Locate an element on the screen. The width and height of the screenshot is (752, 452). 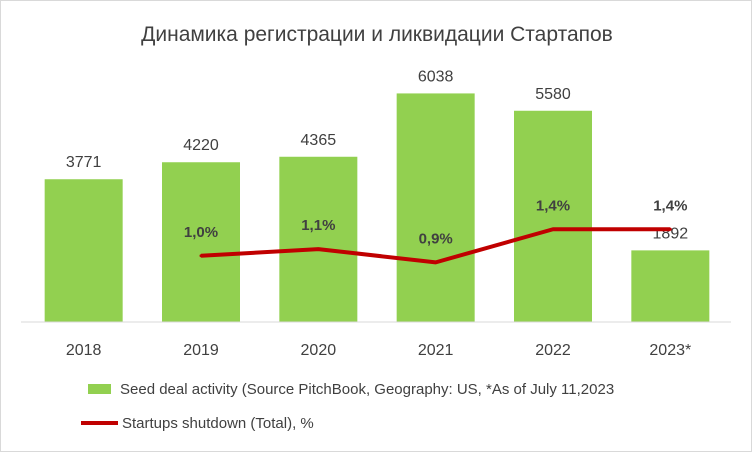
x-tick-label: 2023* is located at coordinates (670, 350).